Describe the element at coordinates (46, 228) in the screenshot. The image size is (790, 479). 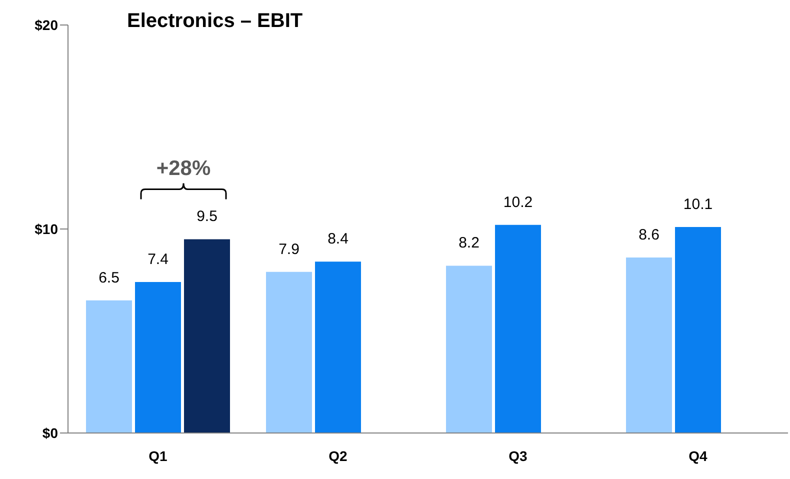
I see `y-tick-label: $10` at that location.